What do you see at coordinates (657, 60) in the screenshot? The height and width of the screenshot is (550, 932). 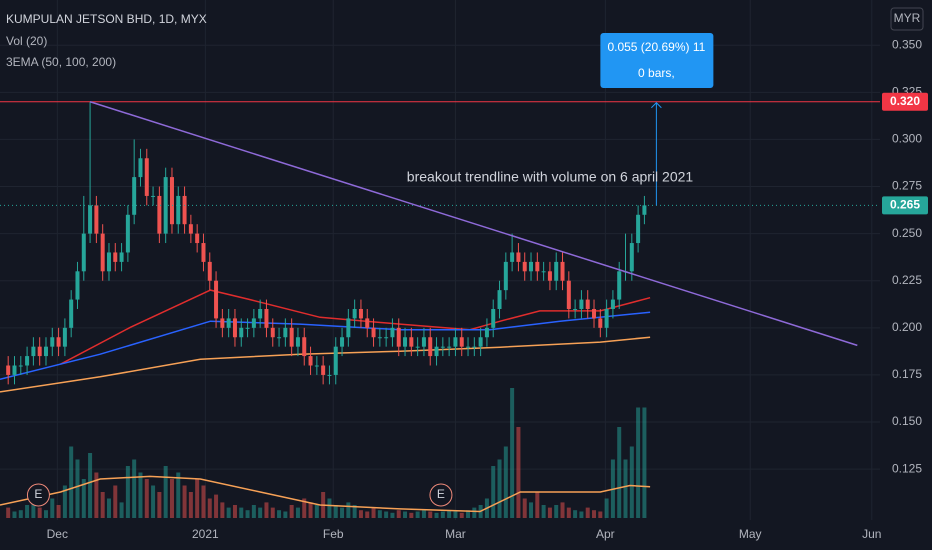 I see `measure-box` at bounding box center [657, 60].